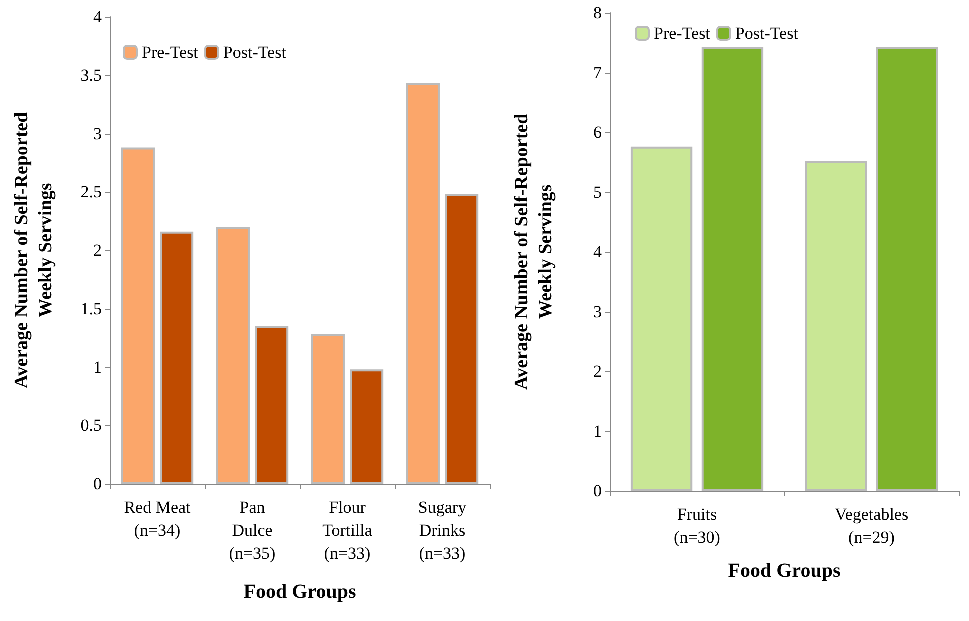  Describe the element at coordinates (91, 308) in the screenshot. I see `y-tick-label: 1.5` at that location.